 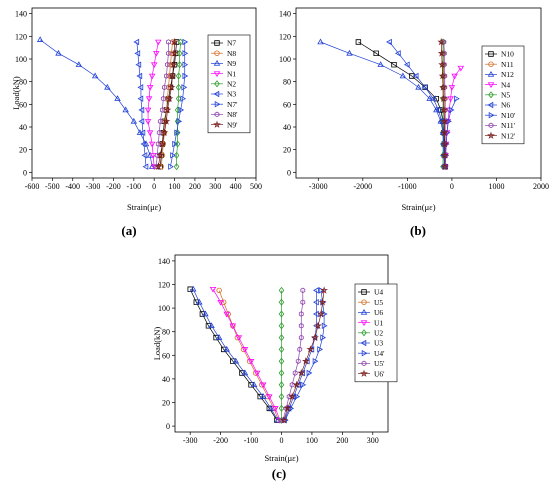 I want to click on series-N8', so click(x=162, y=104).